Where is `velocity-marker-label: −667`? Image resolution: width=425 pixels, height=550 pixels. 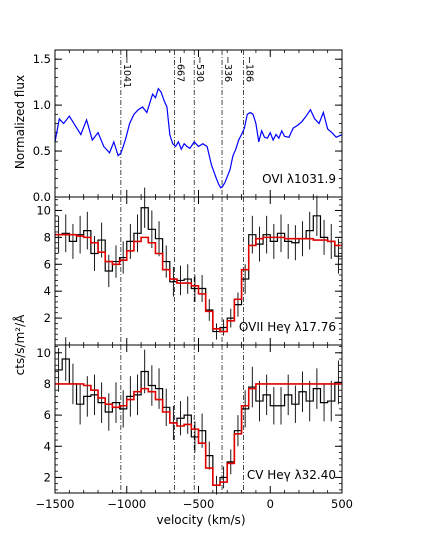 velocity-marker-label: −667 is located at coordinates (180, 69).